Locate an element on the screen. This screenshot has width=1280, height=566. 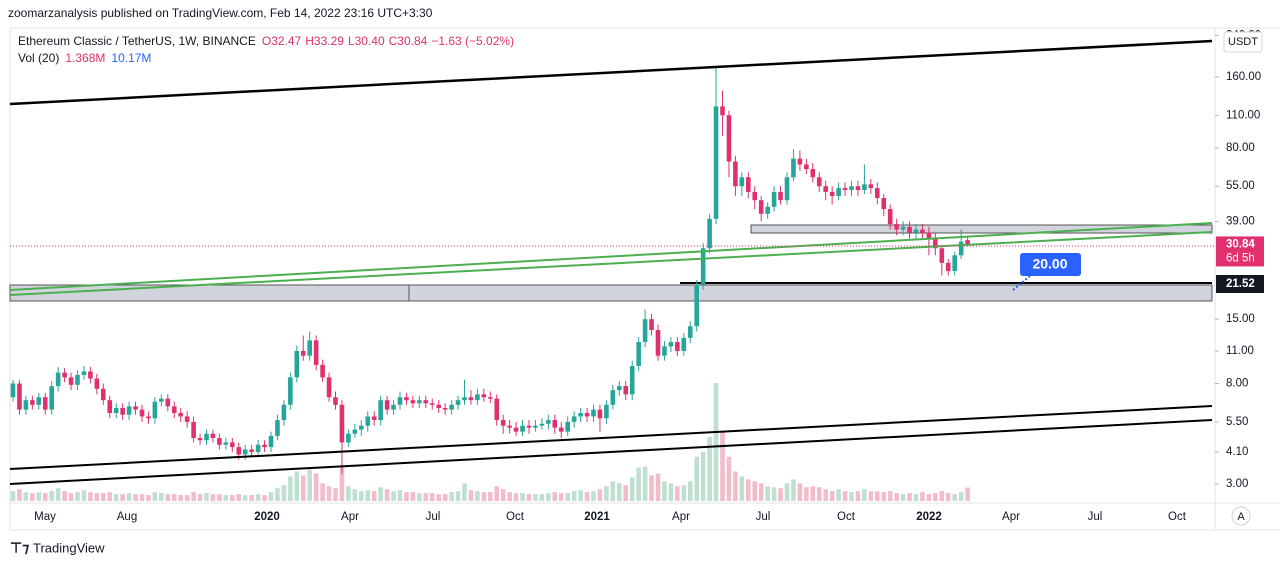
currency-button is located at coordinates (1243, 42).